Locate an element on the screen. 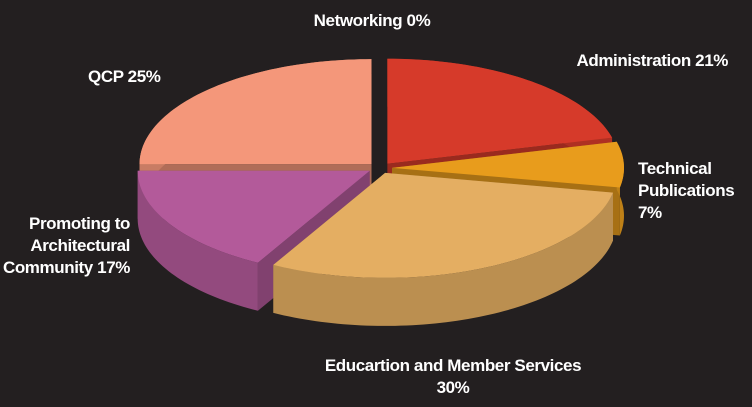  slice-label: QCP 25% is located at coordinates (148, 77).